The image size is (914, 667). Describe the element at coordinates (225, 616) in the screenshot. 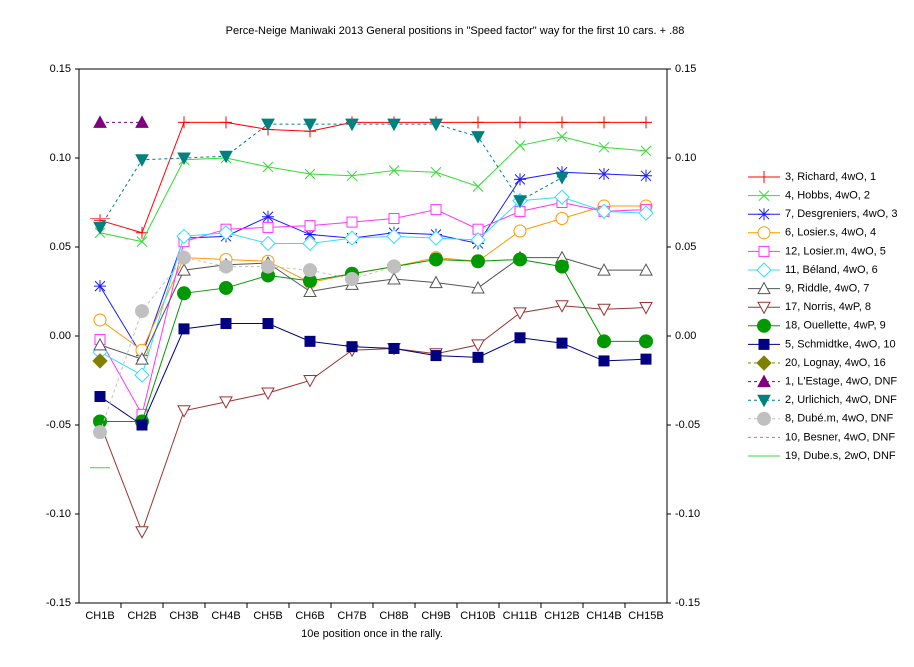

I see `x-tick-label: CH4B` at that location.